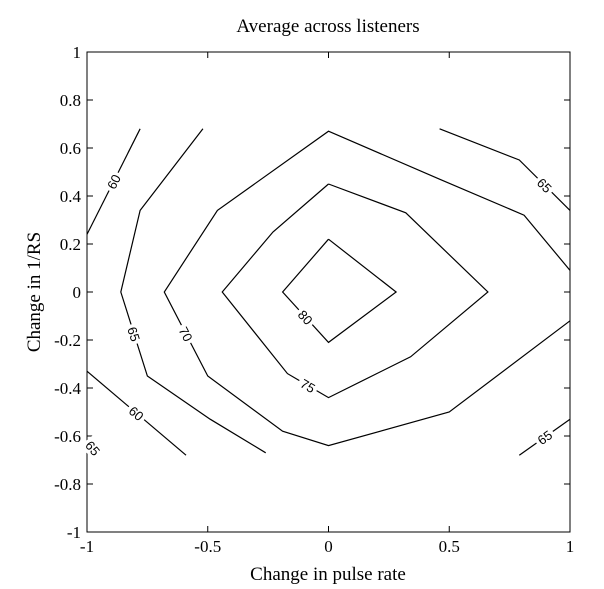 The width and height of the screenshot is (604, 589). I want to click on y-tick-label: -0.8, so click(67, 484).